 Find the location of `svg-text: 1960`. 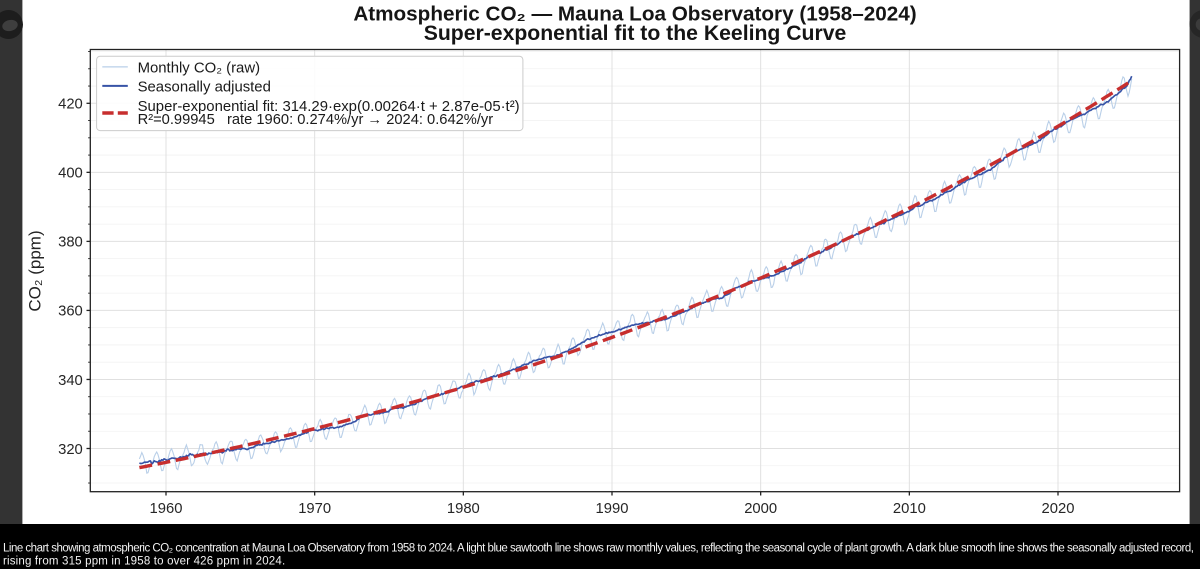

svg-text: 1960 is located at coordinates (166, 509).